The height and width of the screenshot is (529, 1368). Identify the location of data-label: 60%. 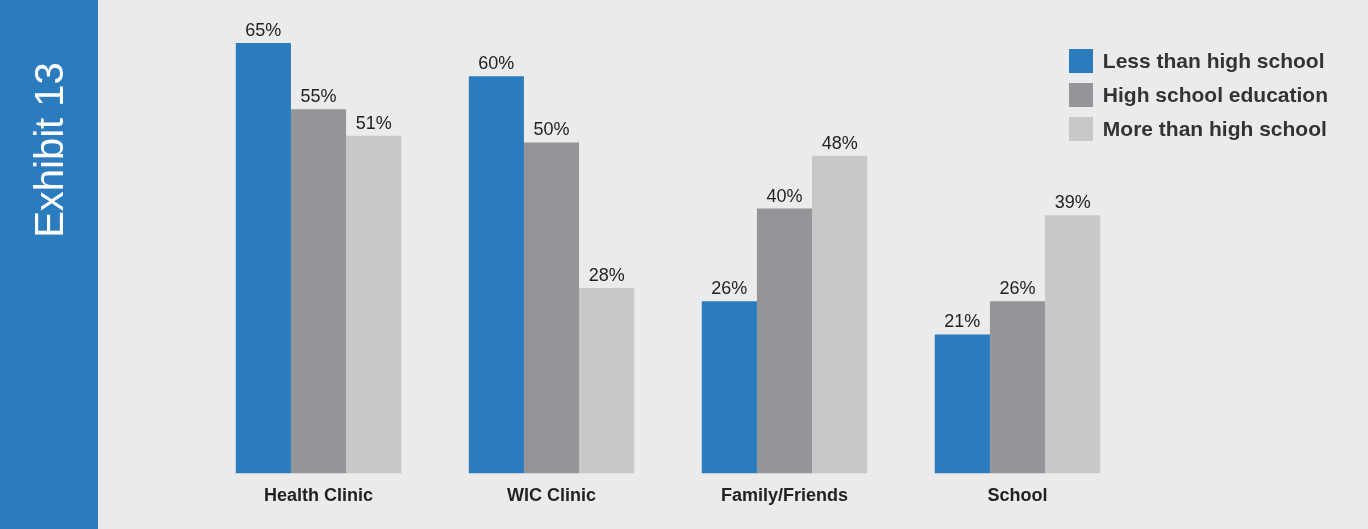
(496, 63).